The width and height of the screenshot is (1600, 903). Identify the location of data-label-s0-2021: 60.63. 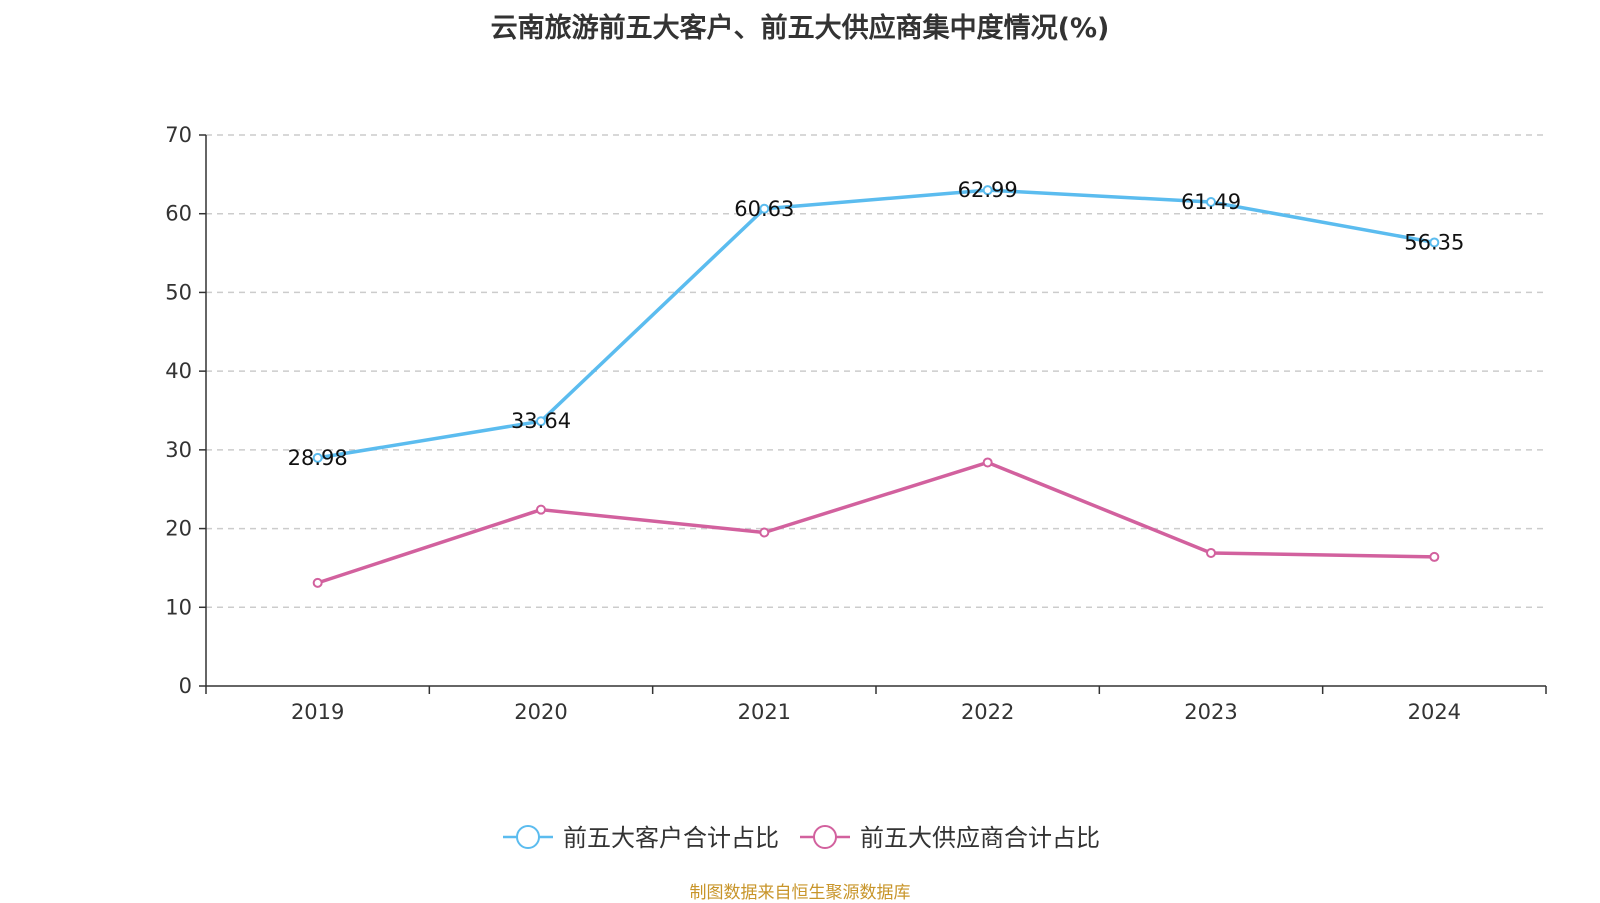
(764, 209).